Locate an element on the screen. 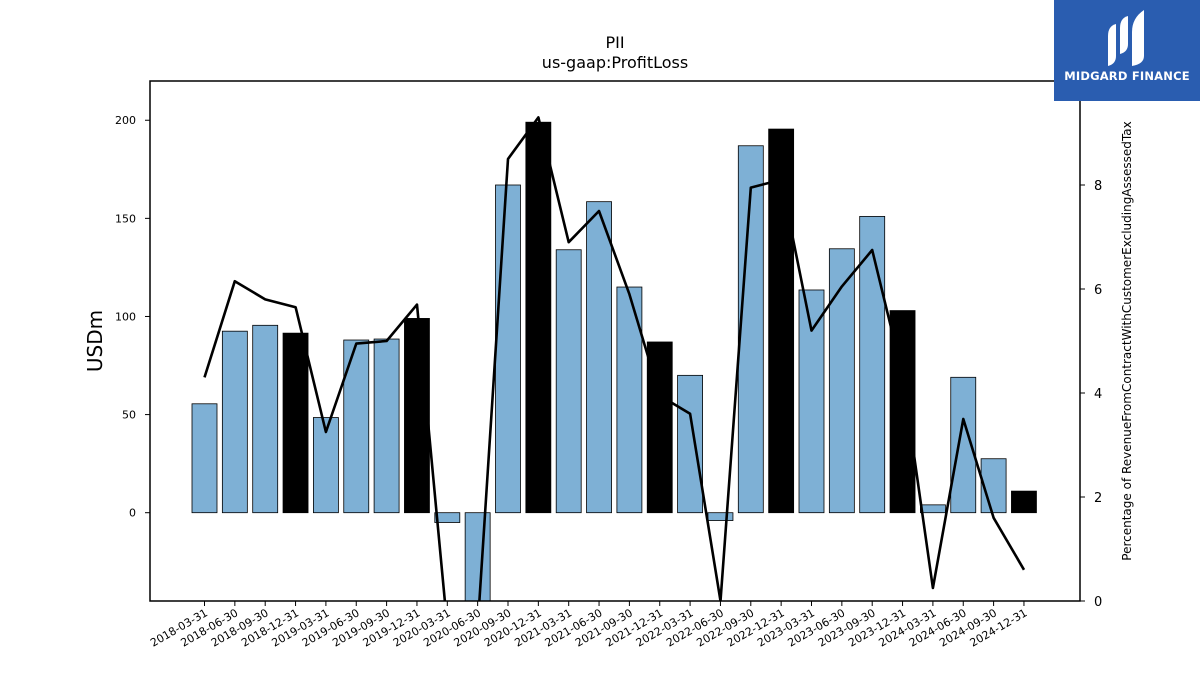 The height and width of the screenshot is (675, 1200). y-tick-label: 0 is located at coordinates (132, 513).